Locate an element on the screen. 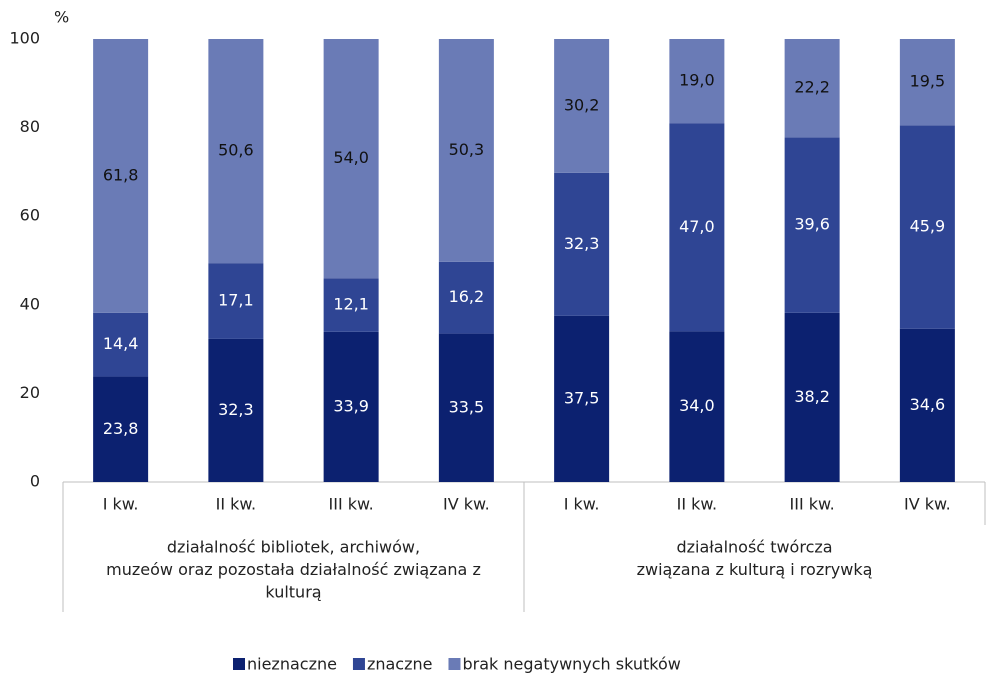 The image size is (987, 679). legend-label: znaczne is located at coordinates (400, 664).